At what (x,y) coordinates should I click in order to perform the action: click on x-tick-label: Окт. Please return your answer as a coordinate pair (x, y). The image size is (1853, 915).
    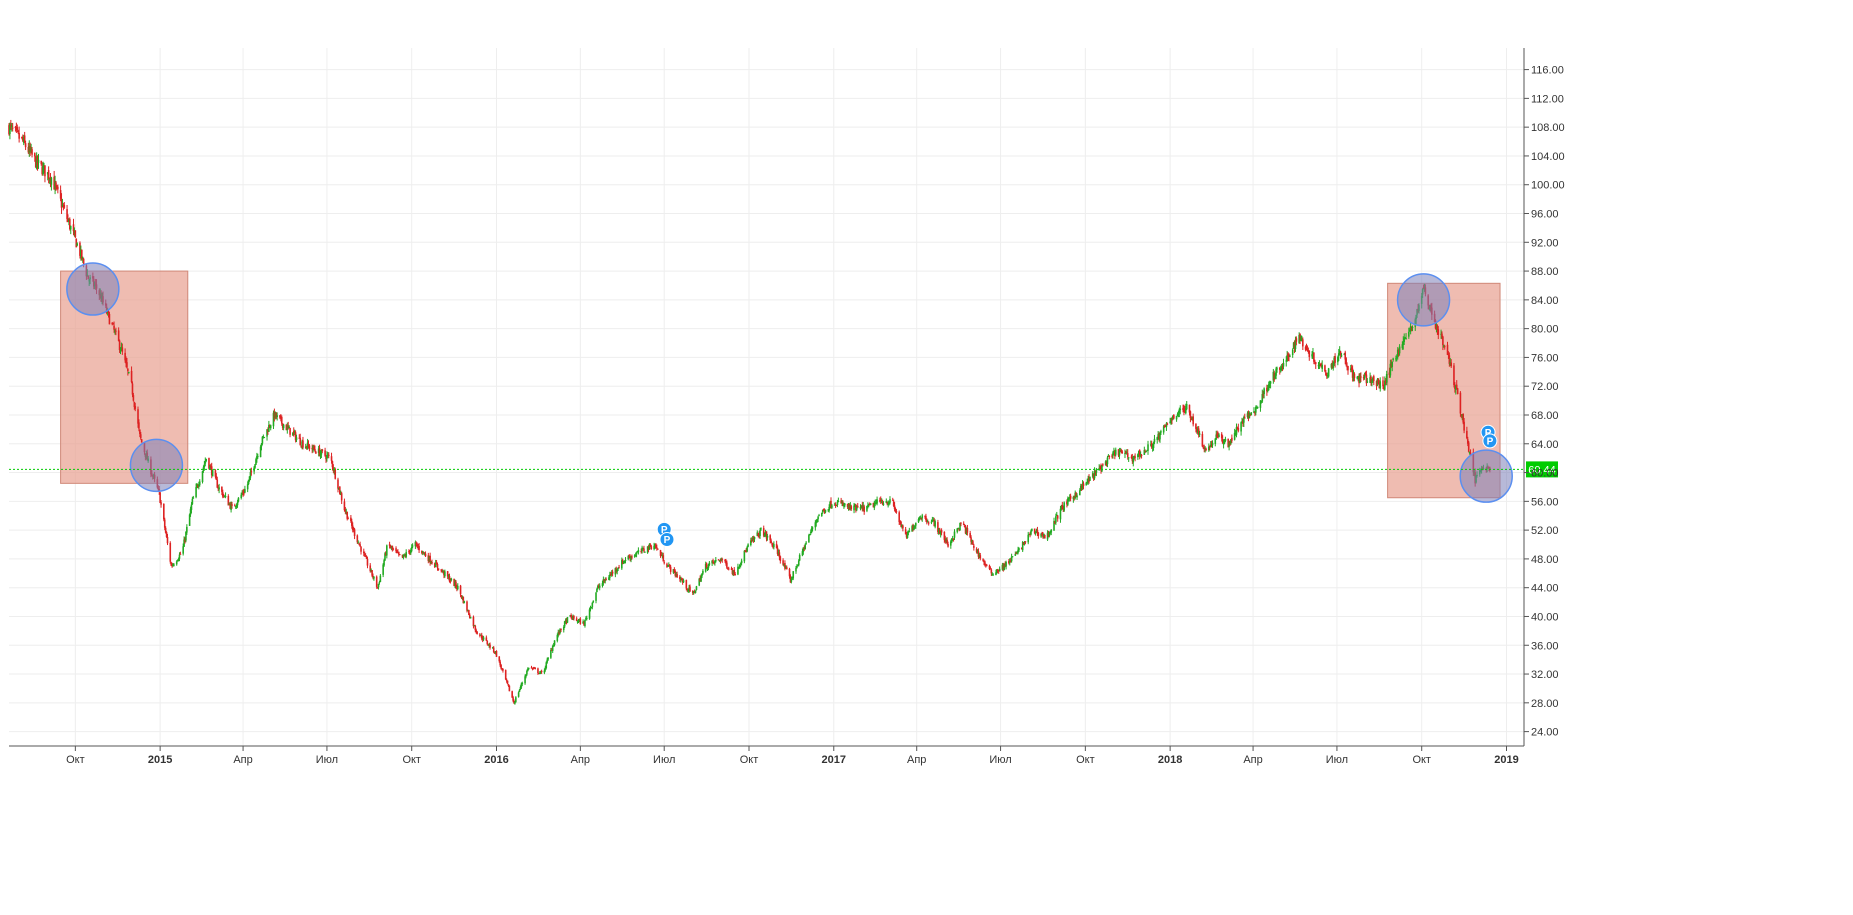
    Looking at the image, I should click on (1085, 760).